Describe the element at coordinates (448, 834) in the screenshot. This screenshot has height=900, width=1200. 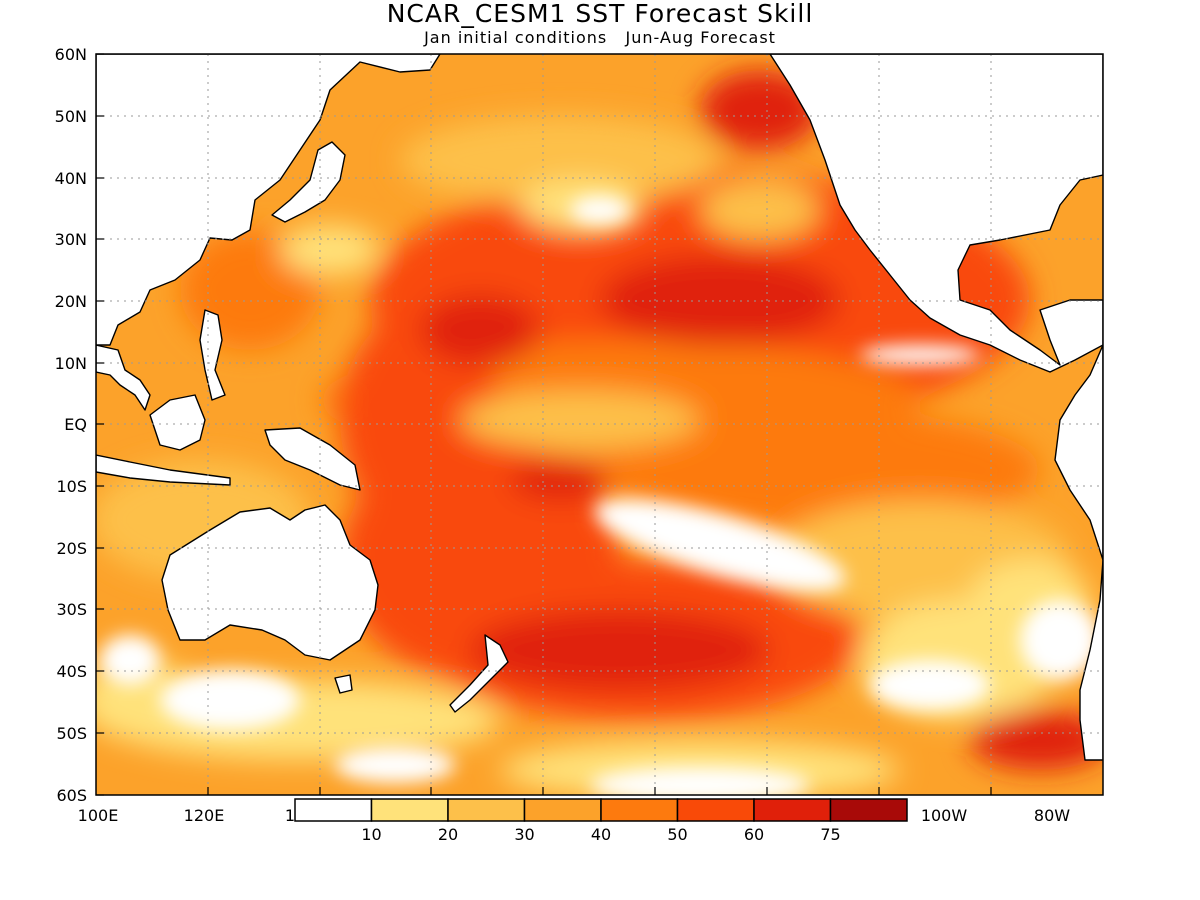
I see `colorbar-label: 20` at that location.